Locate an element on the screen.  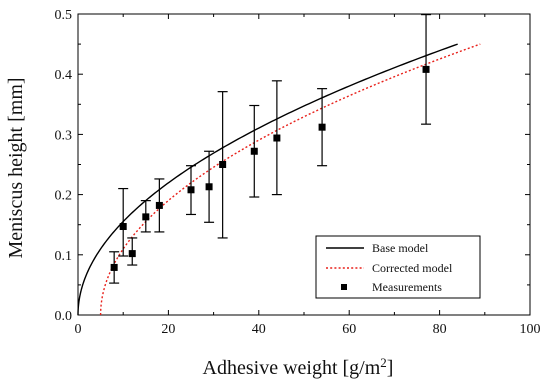
legend: Base model Corrected model Measurements is located at coordinates (398, 267).